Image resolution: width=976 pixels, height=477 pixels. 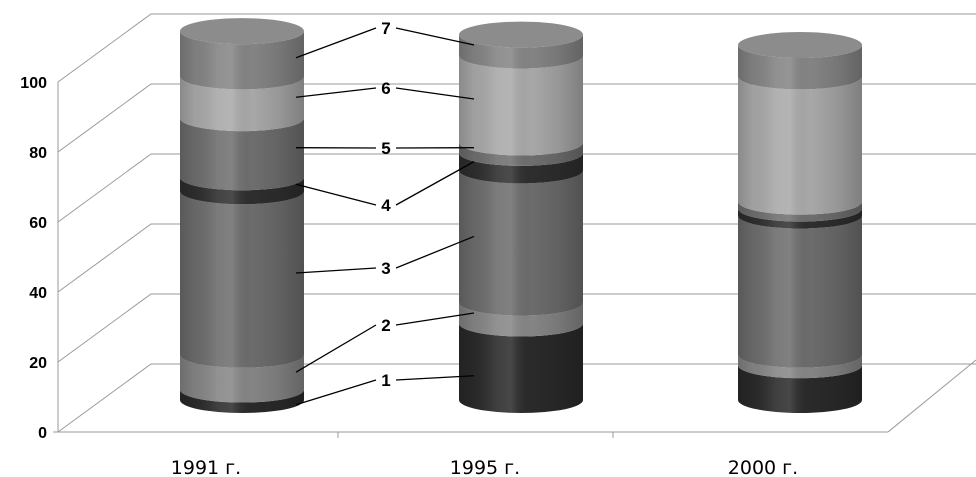 What do you see at coordinates (38, 153) in the screenshot?
I see `y-tick-label: 80` at bounding box center [38, 153].